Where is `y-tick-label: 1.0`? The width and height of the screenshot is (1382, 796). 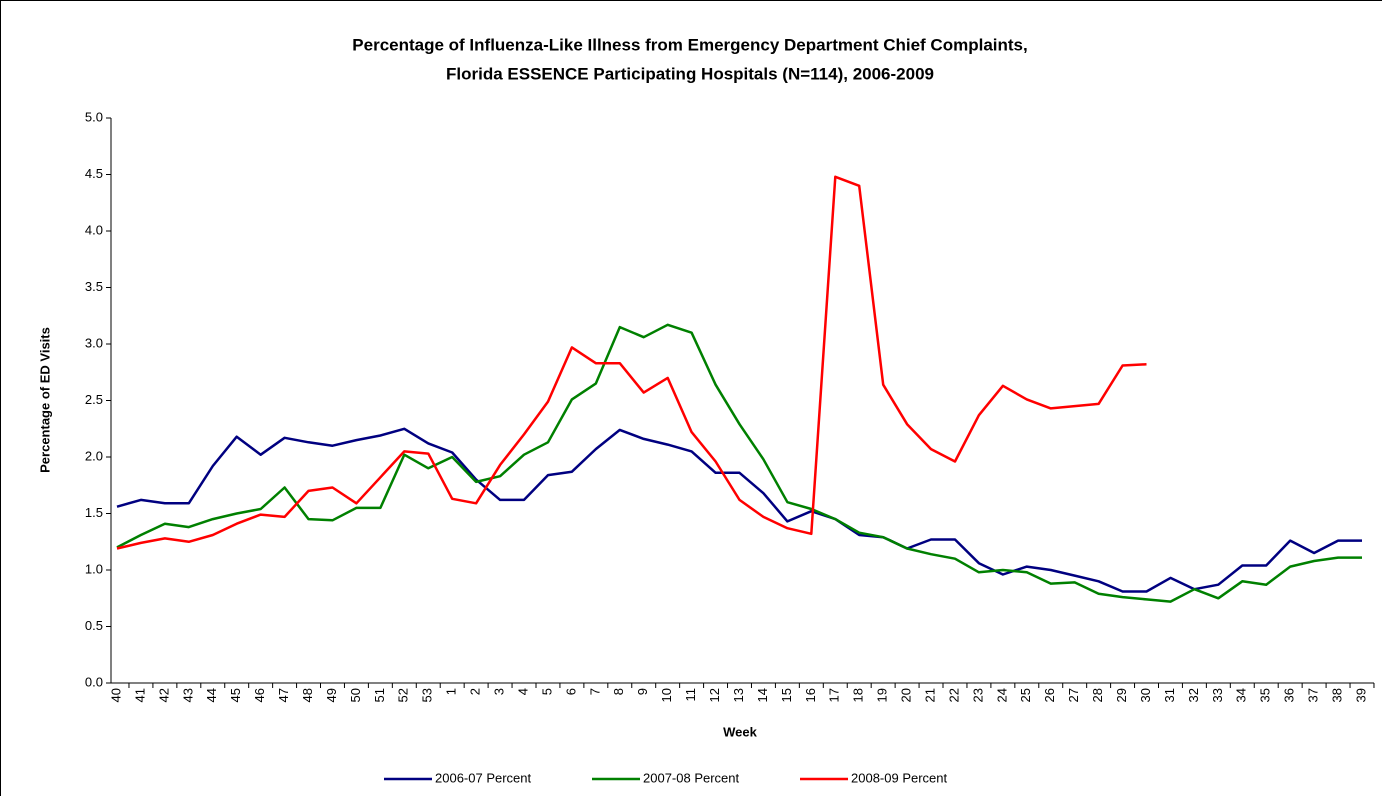 y-tick-label: 1.0 is located at coordinates (94, 568).